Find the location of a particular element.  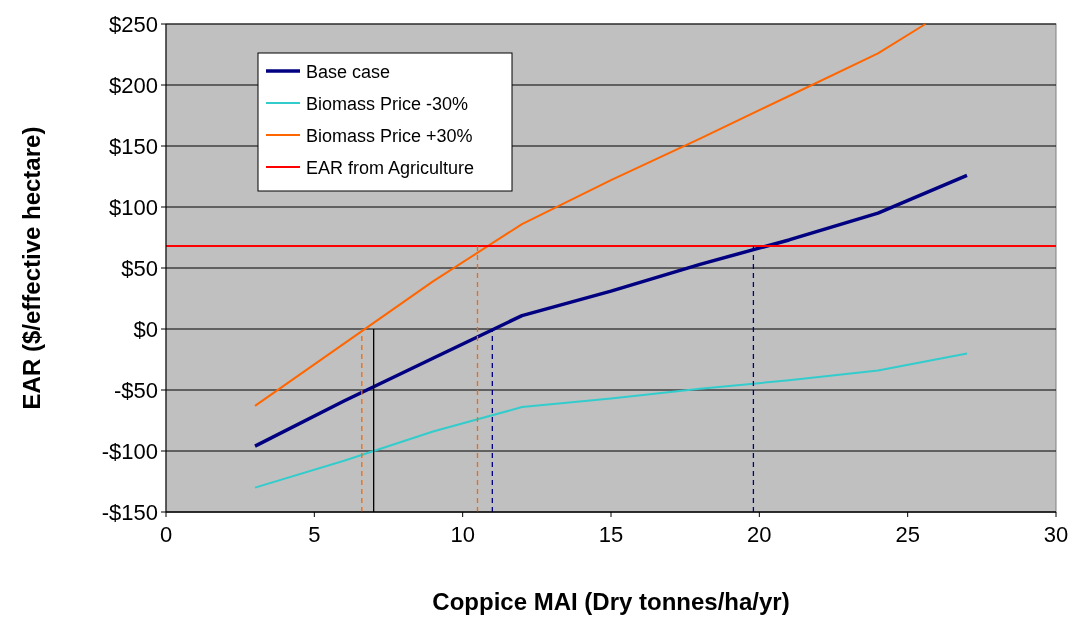

legend-label: Biomass Price +30% is located at coordinates (389, 136).